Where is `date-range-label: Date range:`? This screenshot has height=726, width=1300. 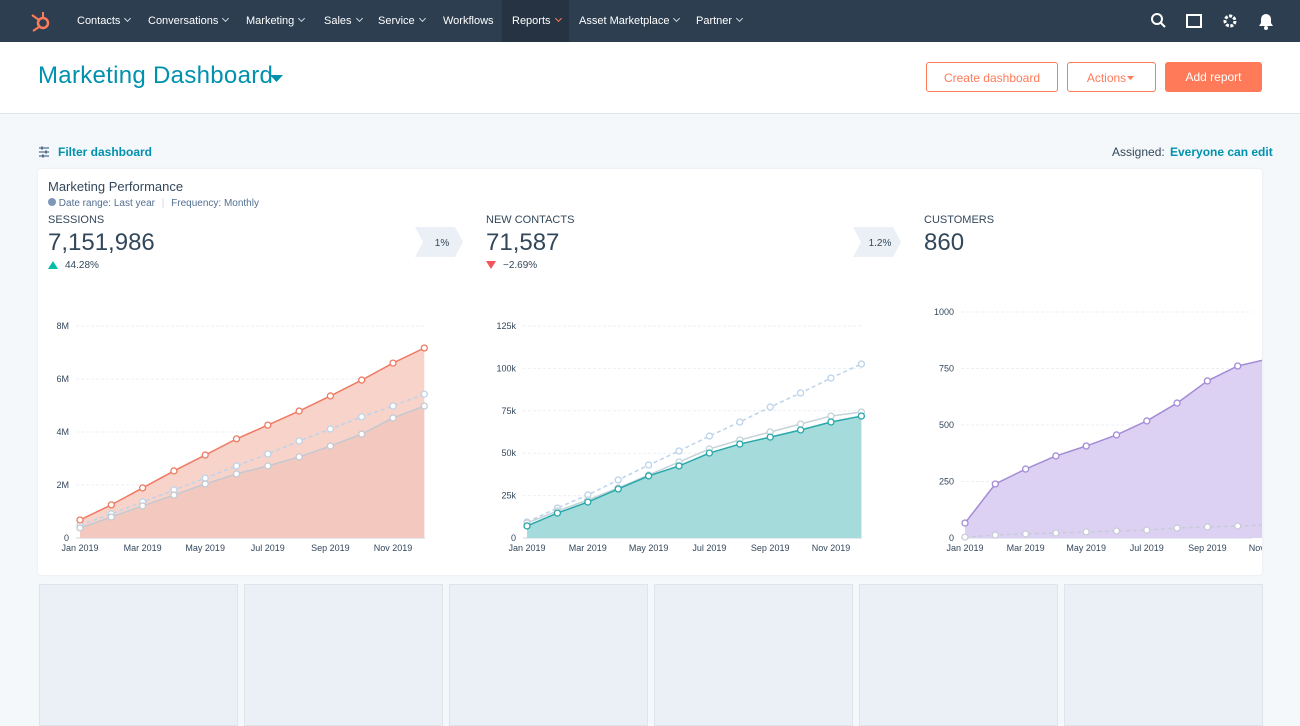
date-range-label: Date range: is located at coordinates (85, 203).